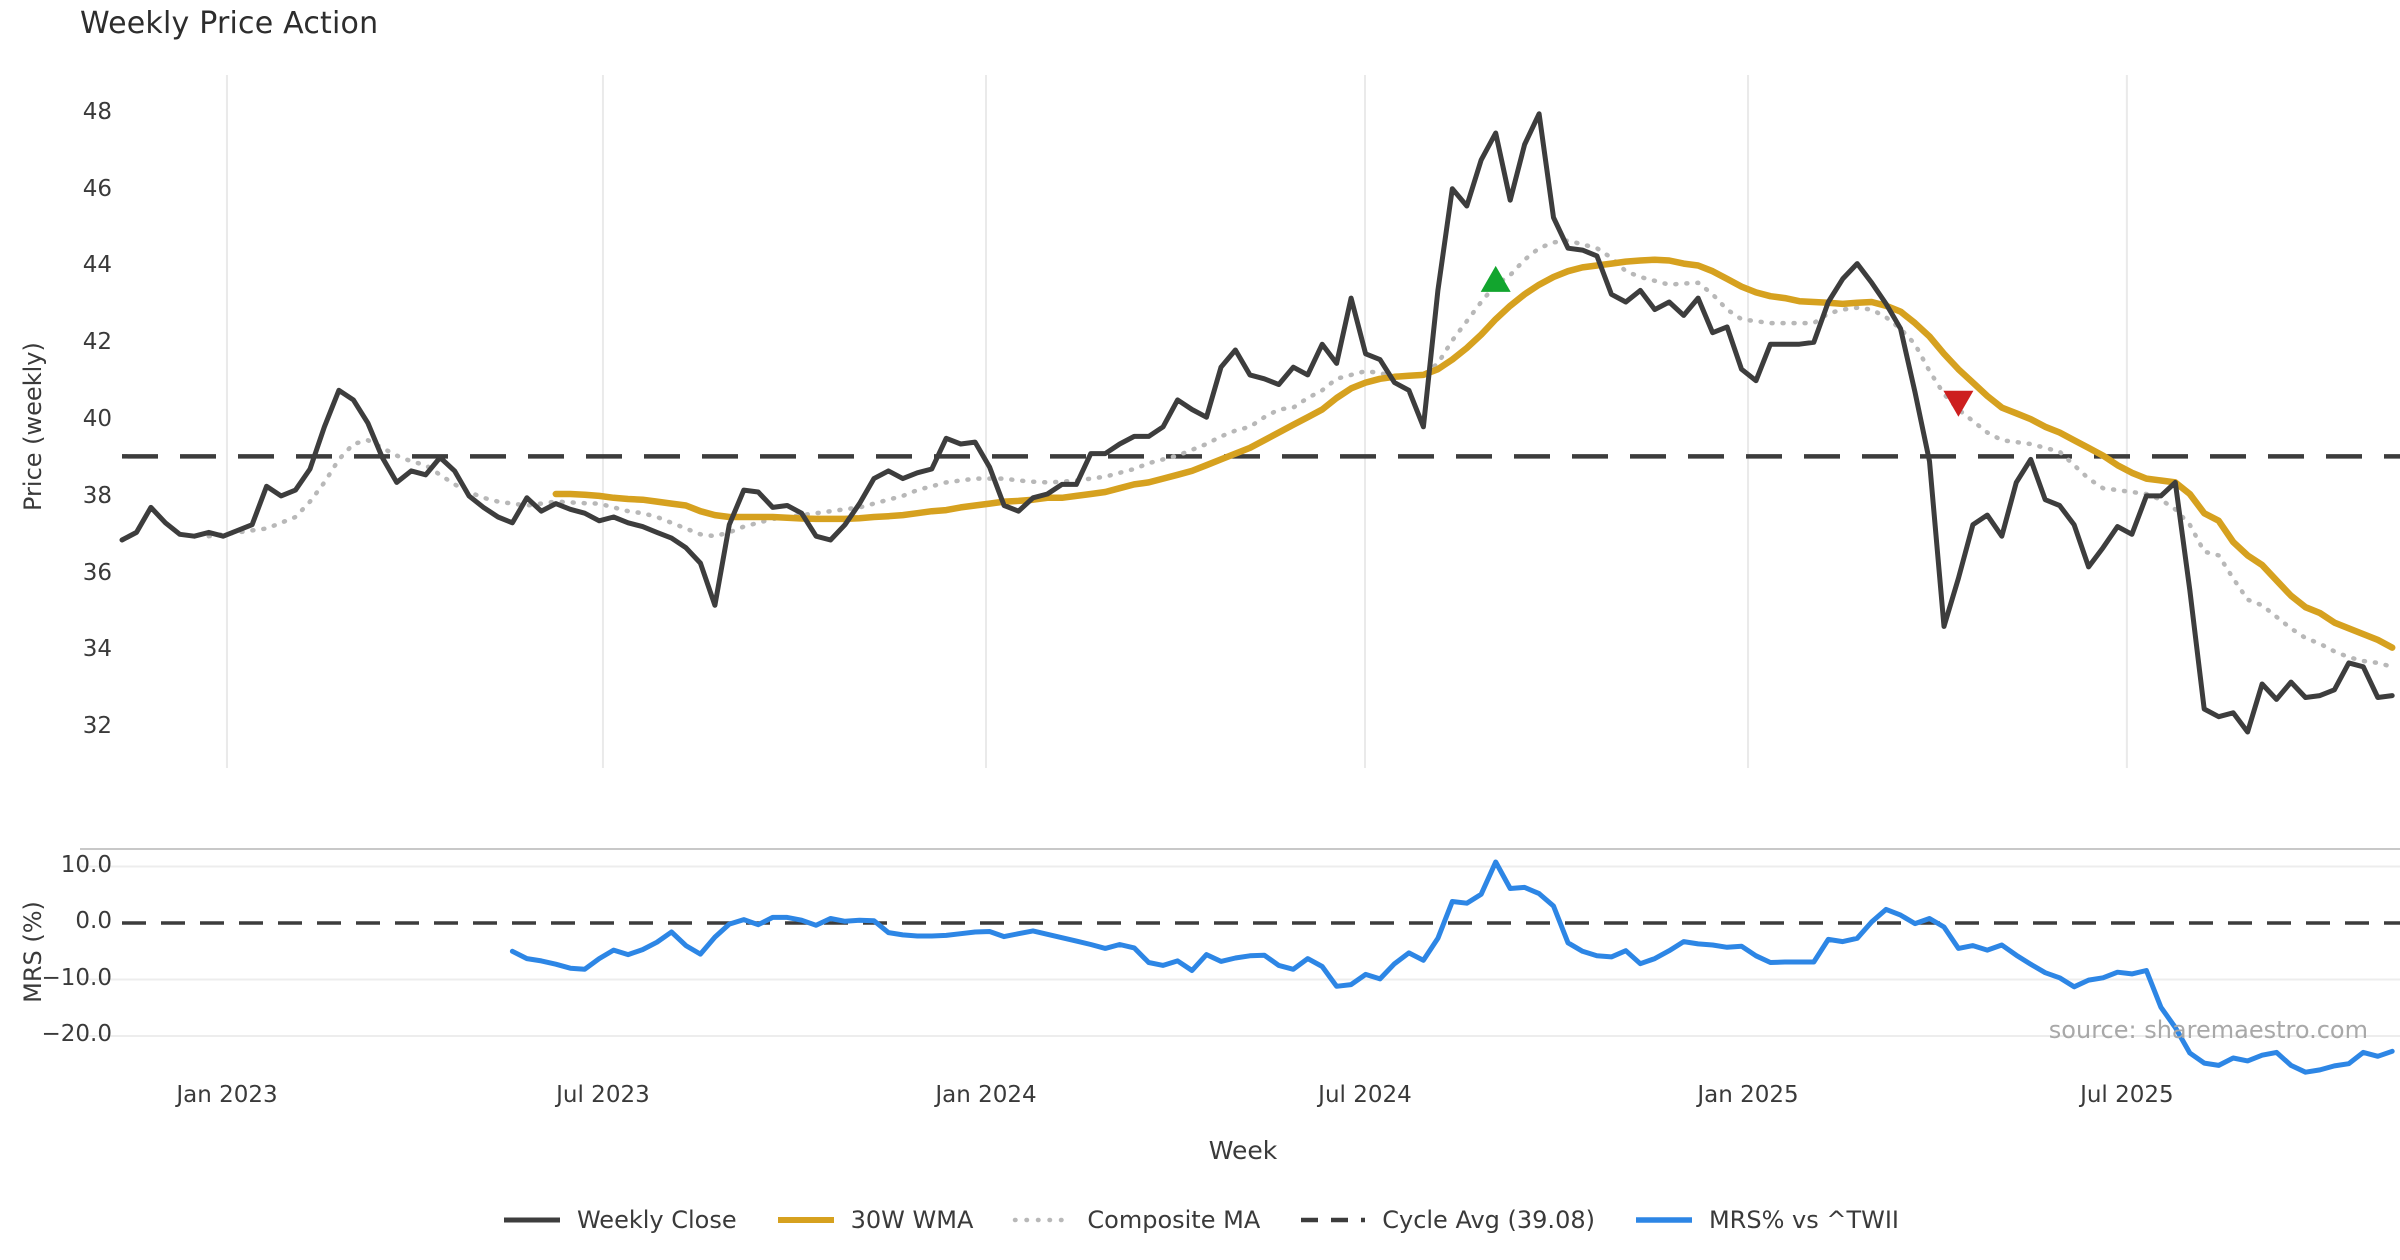 This screenshot has height=1260, width=2400. Describe the element at coordinates (1174, 1220) in the screenshot. I see `legend-label: Composite MA` at that location.